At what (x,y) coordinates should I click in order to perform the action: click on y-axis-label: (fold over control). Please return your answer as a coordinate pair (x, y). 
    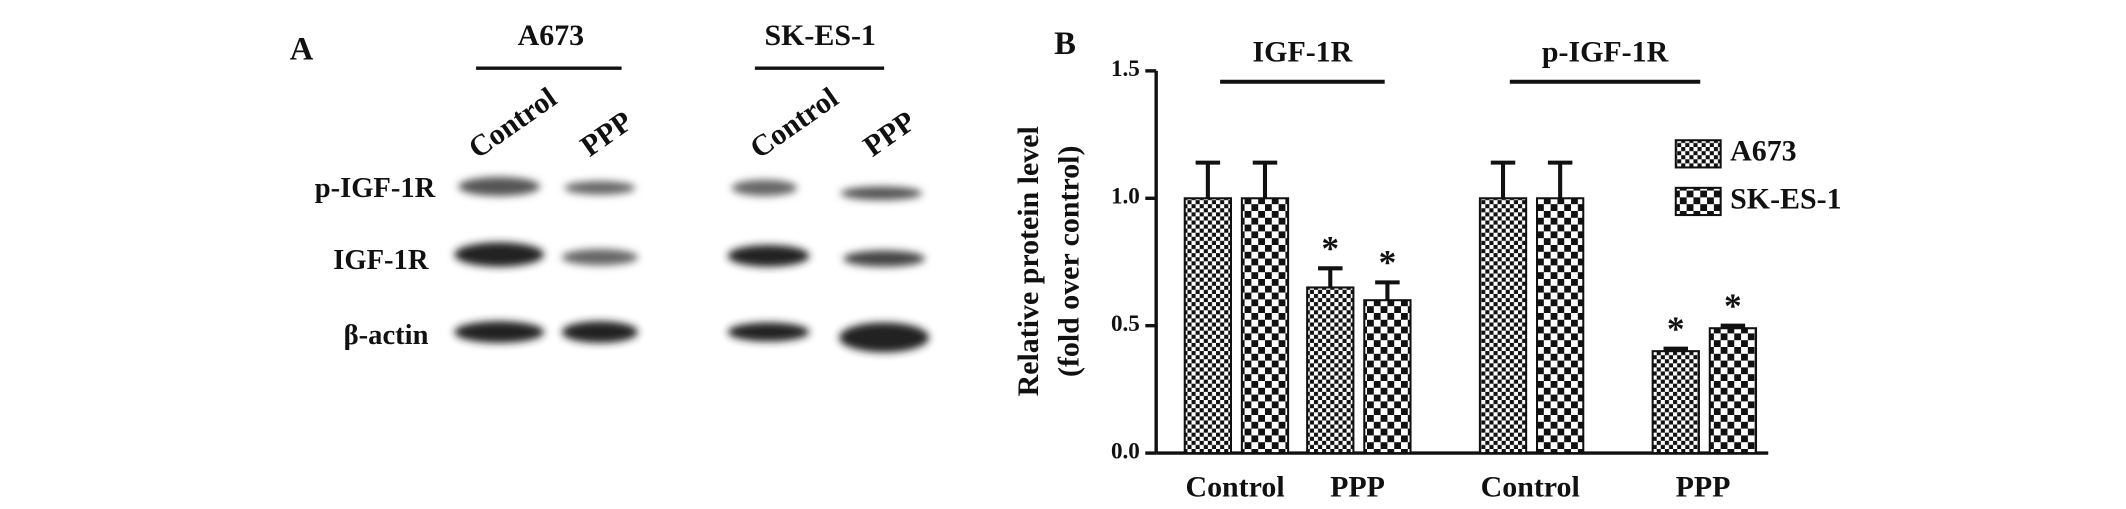
    Looking at the image, I should click on (1069, 261).